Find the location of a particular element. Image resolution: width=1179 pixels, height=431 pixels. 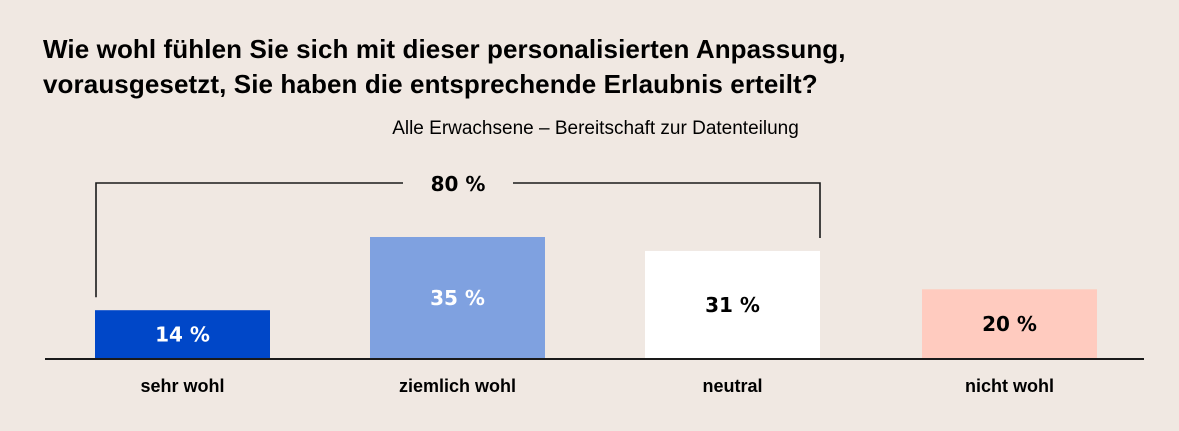

bar-value-label: 31 % is located at coordinates (732, 305).